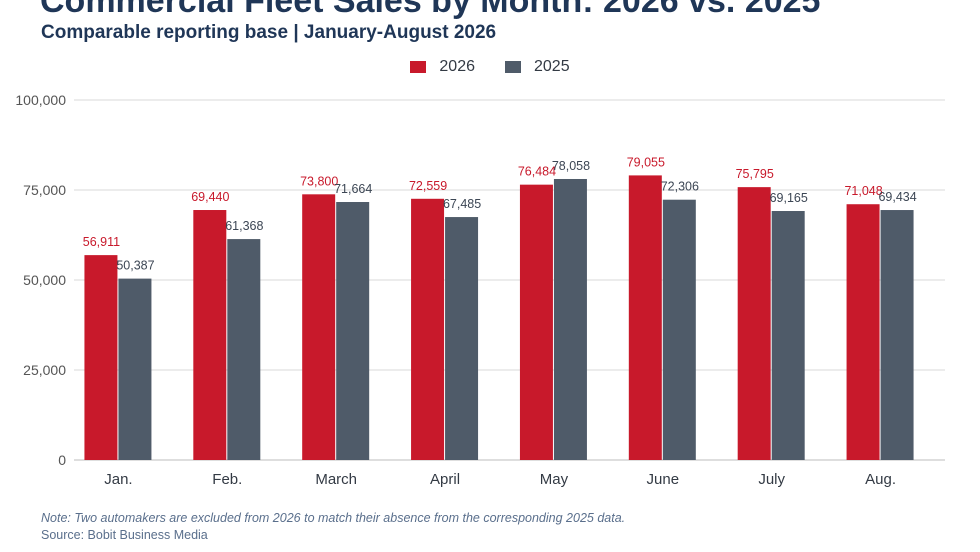 The height and width of the screenshot is (552, 980). Describe the element at coordinates (863, 191) in the screenshot. I see `data-label-2026: 71,048` at that location.